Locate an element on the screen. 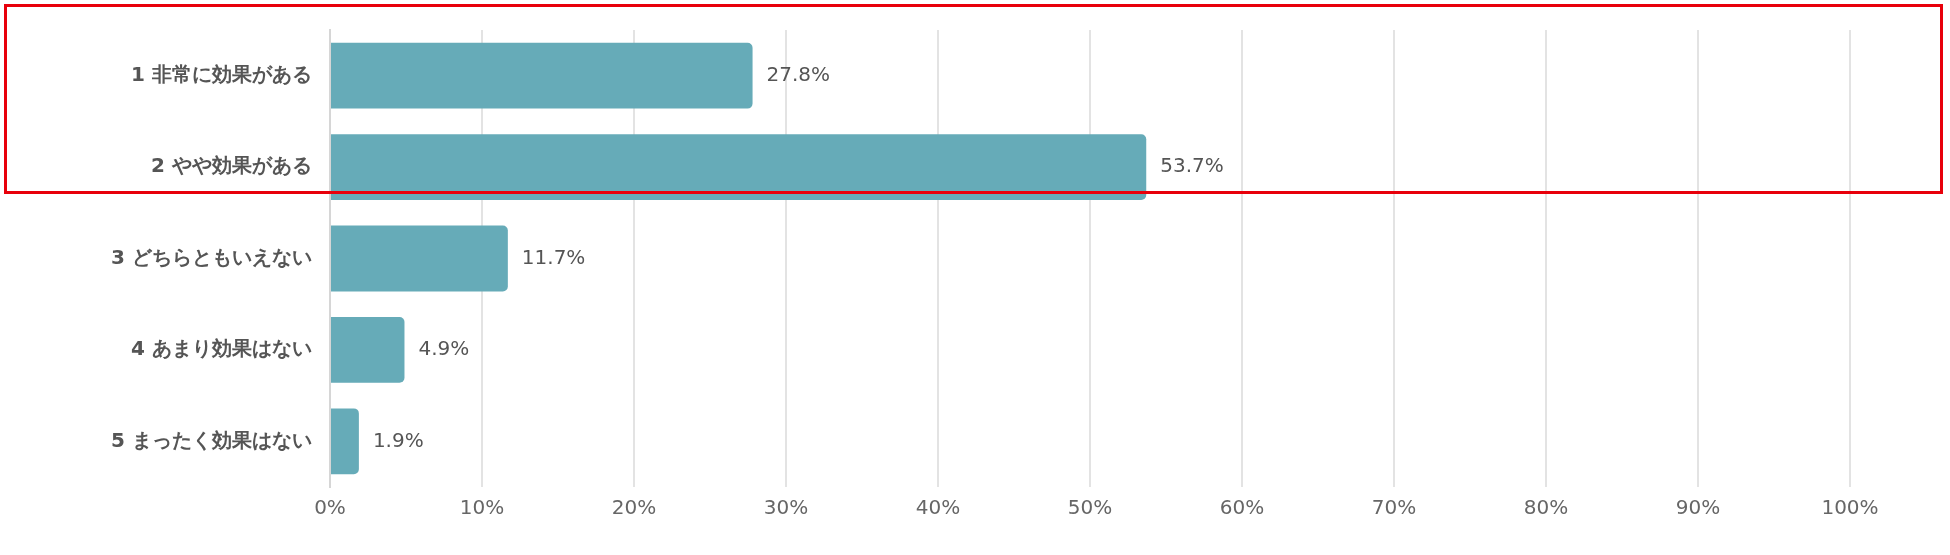 The image size is (1950, 555). x-tick-label: 10% is located at coordinates (482, 507).